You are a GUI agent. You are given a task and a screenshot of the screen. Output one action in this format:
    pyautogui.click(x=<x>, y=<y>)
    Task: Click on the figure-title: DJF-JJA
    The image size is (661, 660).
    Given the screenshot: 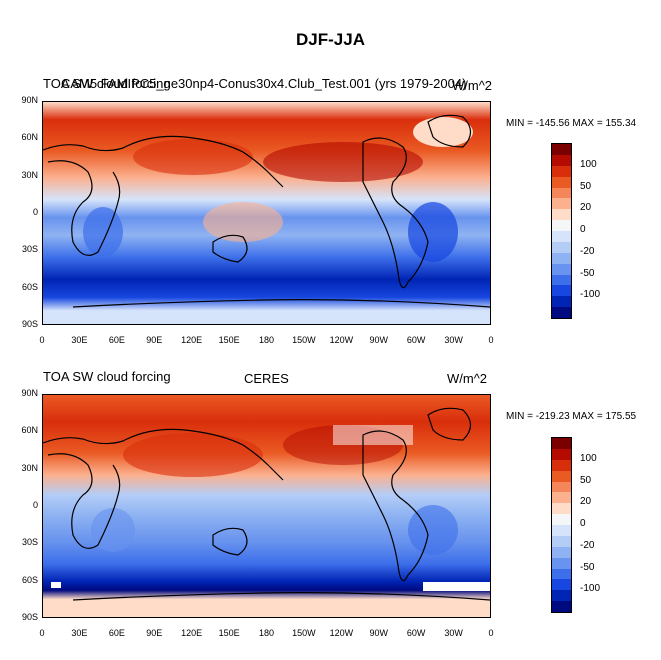 What is the action you would take?
    pyautogui.click(x=330, y=39)
    